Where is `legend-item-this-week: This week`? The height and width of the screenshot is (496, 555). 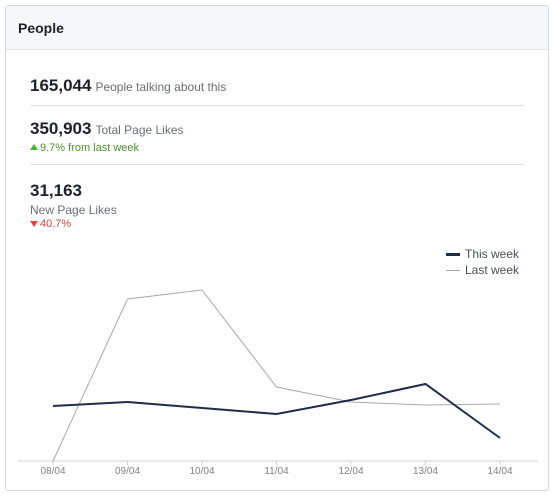 legend-item-this-week: This week is located at coordinates (482, 254).